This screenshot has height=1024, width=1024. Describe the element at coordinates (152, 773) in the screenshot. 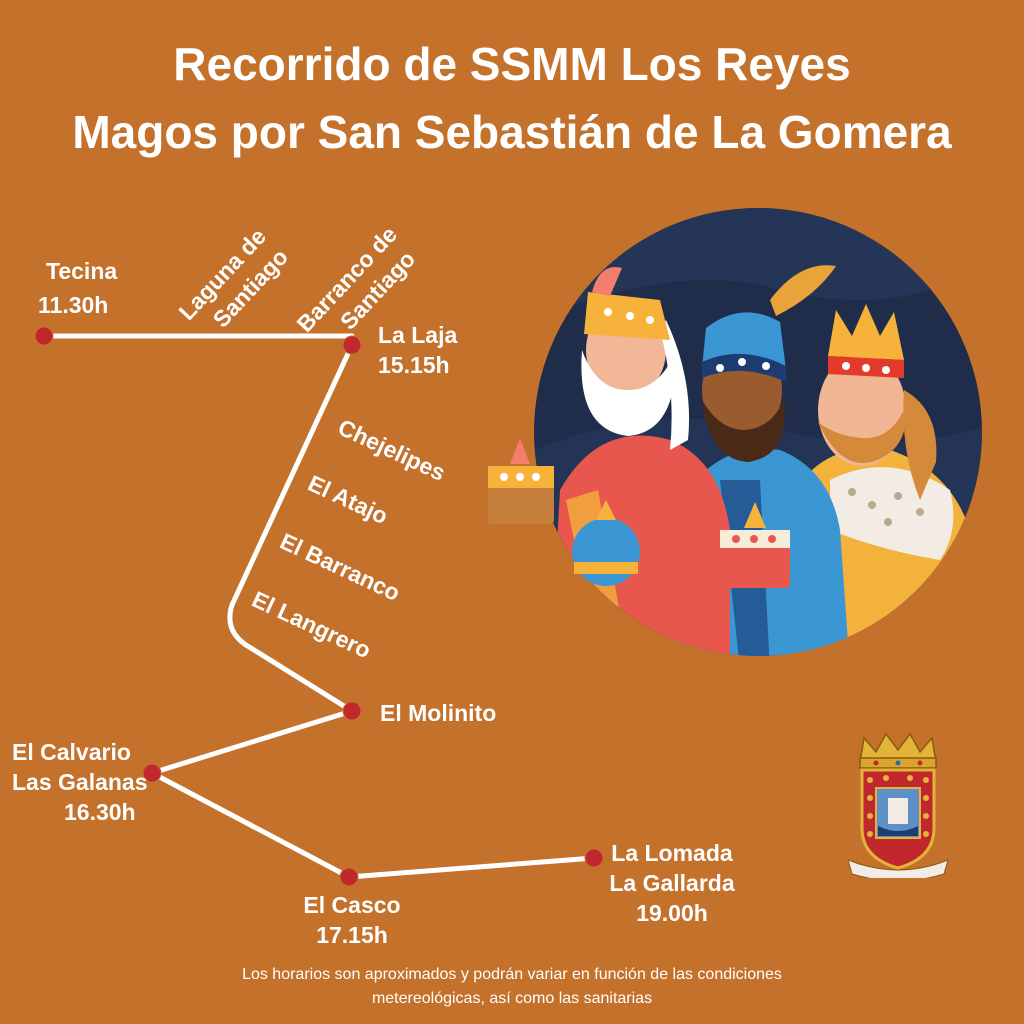

I see `stop-dot-el-calvario` at that location.